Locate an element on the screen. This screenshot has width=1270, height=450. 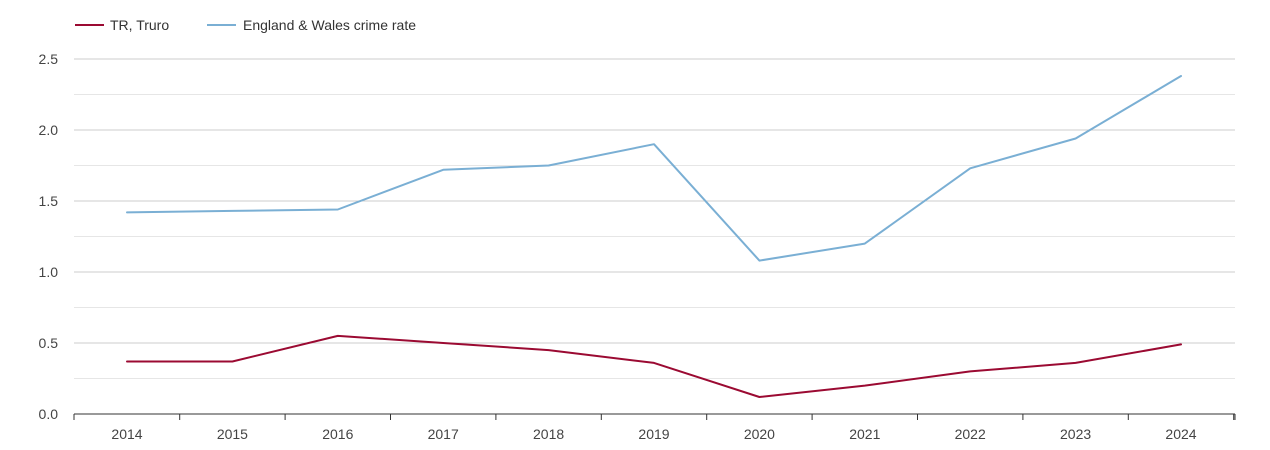
x-tick-label: 2021 is located at coordinates (864, 434).